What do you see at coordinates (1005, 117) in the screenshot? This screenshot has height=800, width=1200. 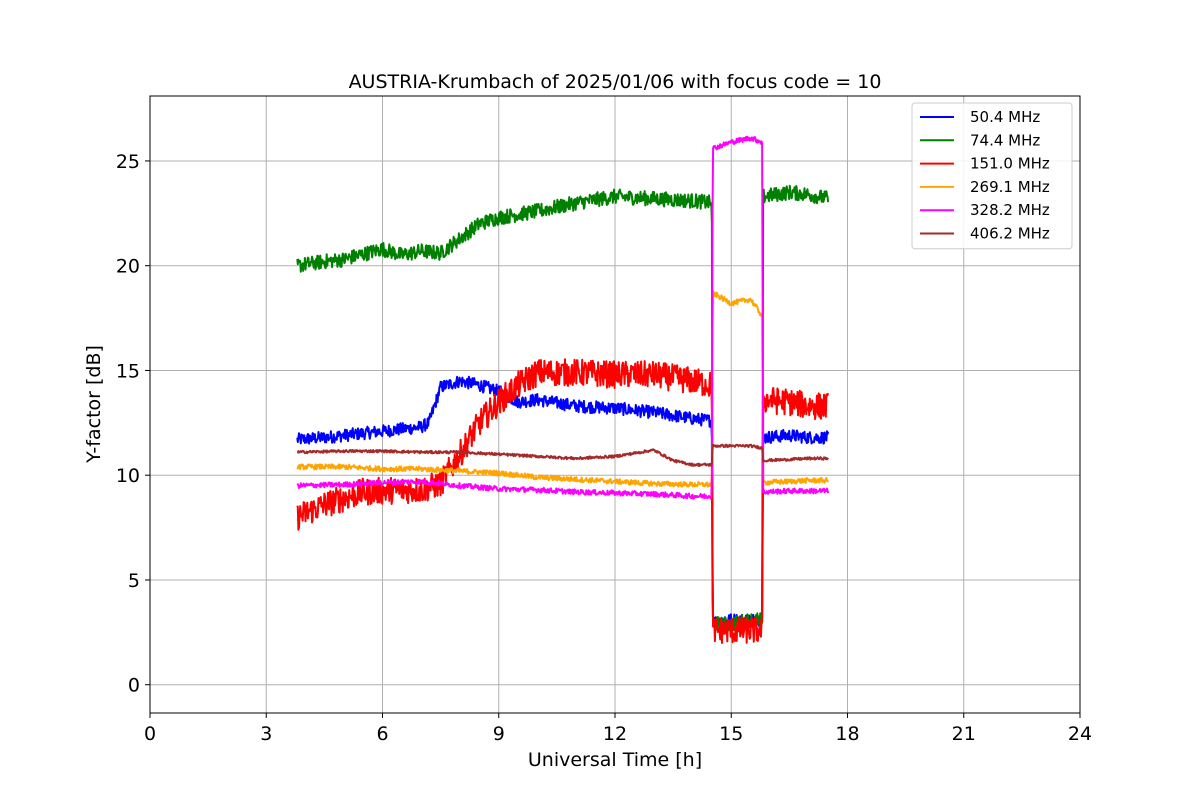 I see `legend-label: 50.4 MHz` at bounding box center [1005, 117].